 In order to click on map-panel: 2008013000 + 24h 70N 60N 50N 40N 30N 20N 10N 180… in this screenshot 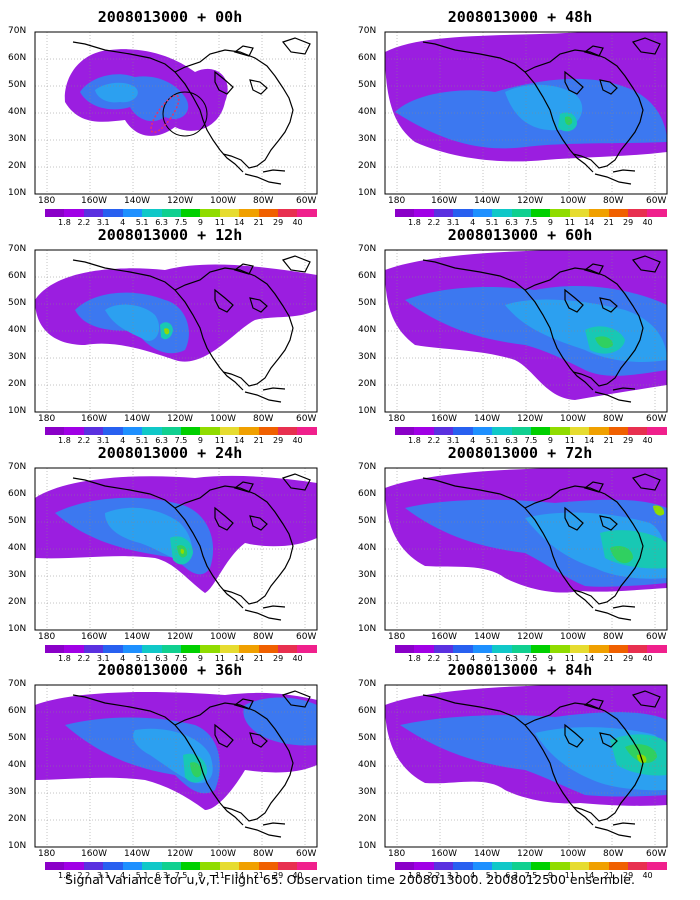, I will do `click(170, 554)`.